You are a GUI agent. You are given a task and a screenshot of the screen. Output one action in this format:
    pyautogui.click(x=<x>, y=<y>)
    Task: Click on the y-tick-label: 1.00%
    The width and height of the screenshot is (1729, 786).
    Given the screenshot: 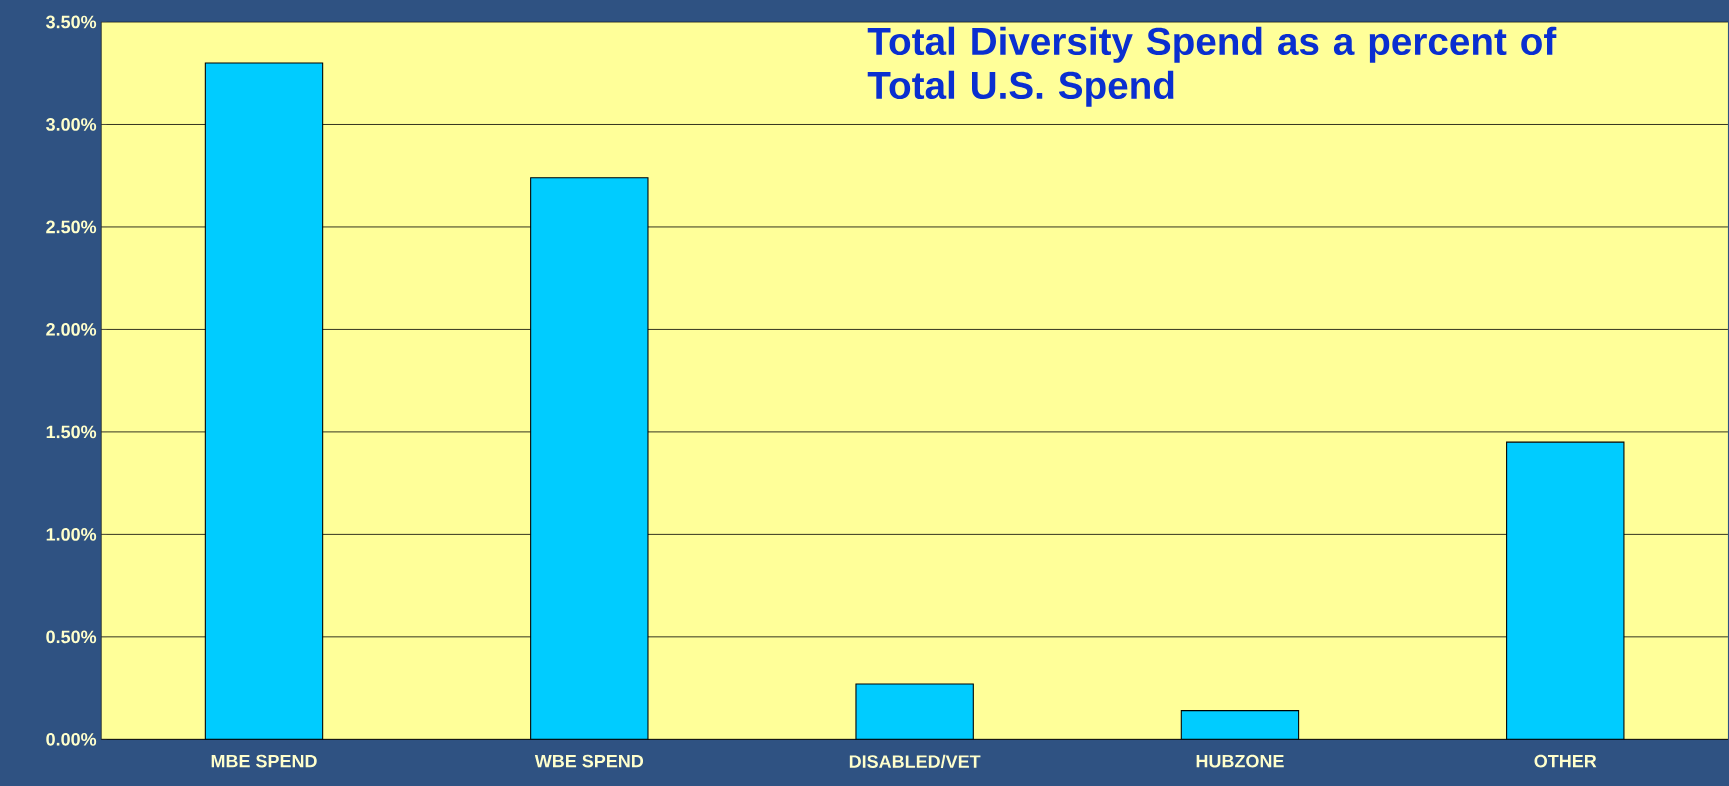 What is the action you would take?
    pyautogui.click(x=71, y=534)
    